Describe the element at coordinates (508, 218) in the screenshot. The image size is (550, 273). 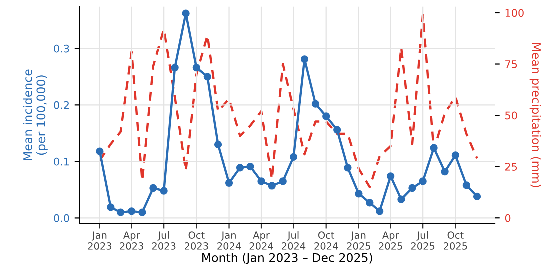
I see `y2-tick-label: 0` at that location.